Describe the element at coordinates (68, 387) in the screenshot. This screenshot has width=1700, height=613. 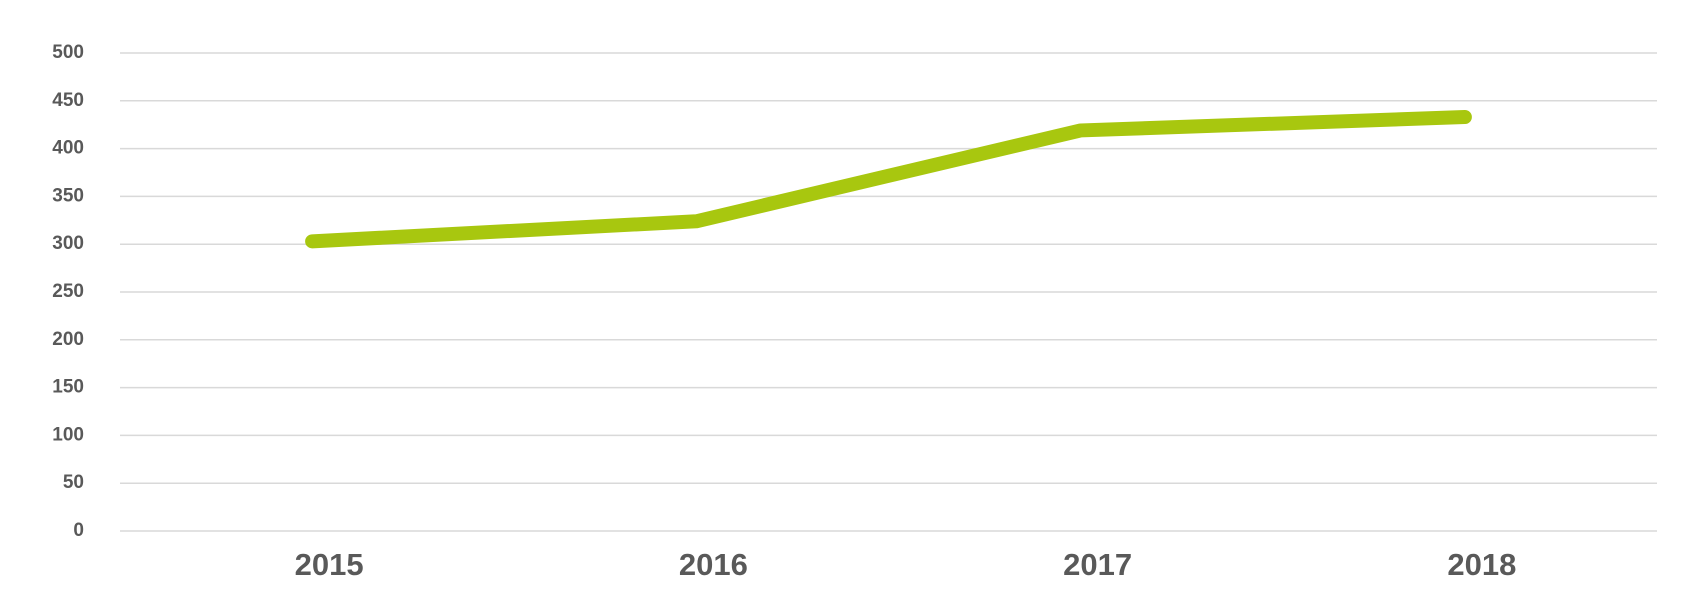
I see `y-tick-label: 150` at that location.